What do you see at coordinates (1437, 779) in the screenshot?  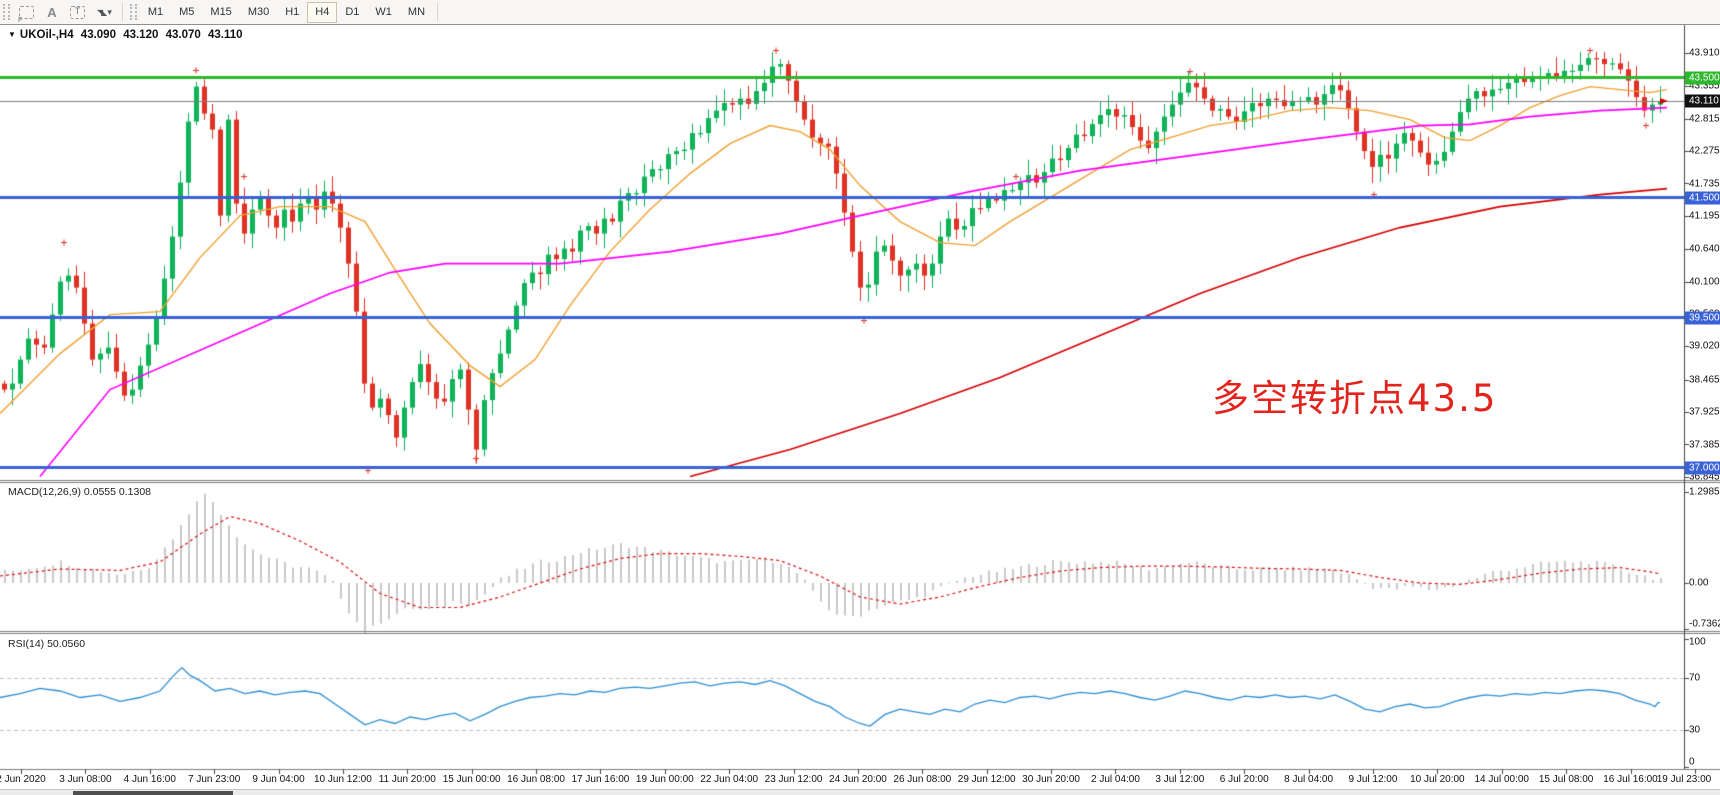 I see `time-axis-label: 10 Jul 20:00` at bounding box center [1437, 779].